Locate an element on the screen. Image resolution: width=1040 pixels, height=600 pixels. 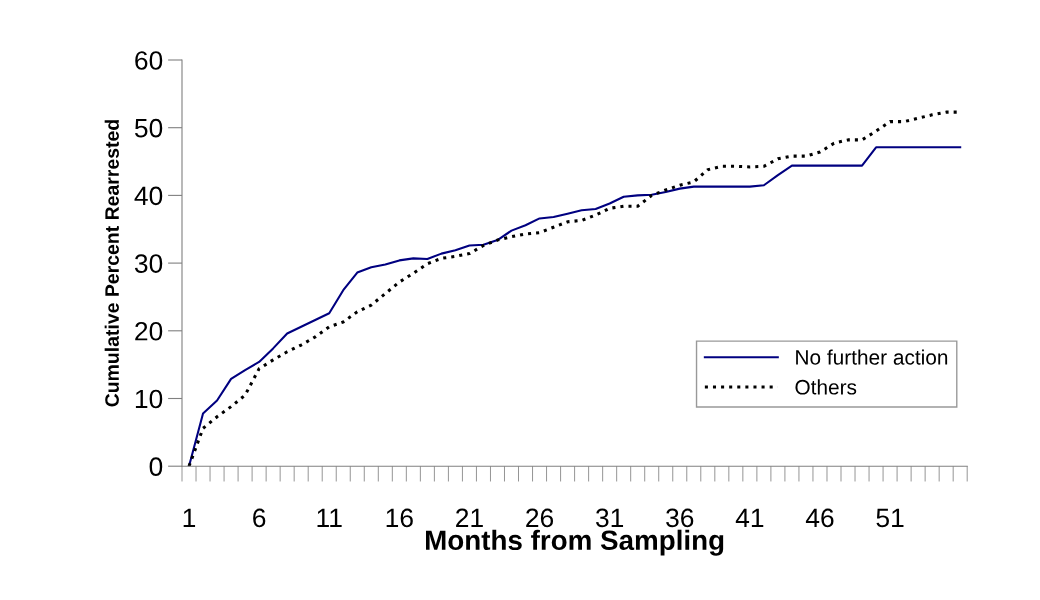
y-tick-label: 20 is located at coordinates (149, 331).